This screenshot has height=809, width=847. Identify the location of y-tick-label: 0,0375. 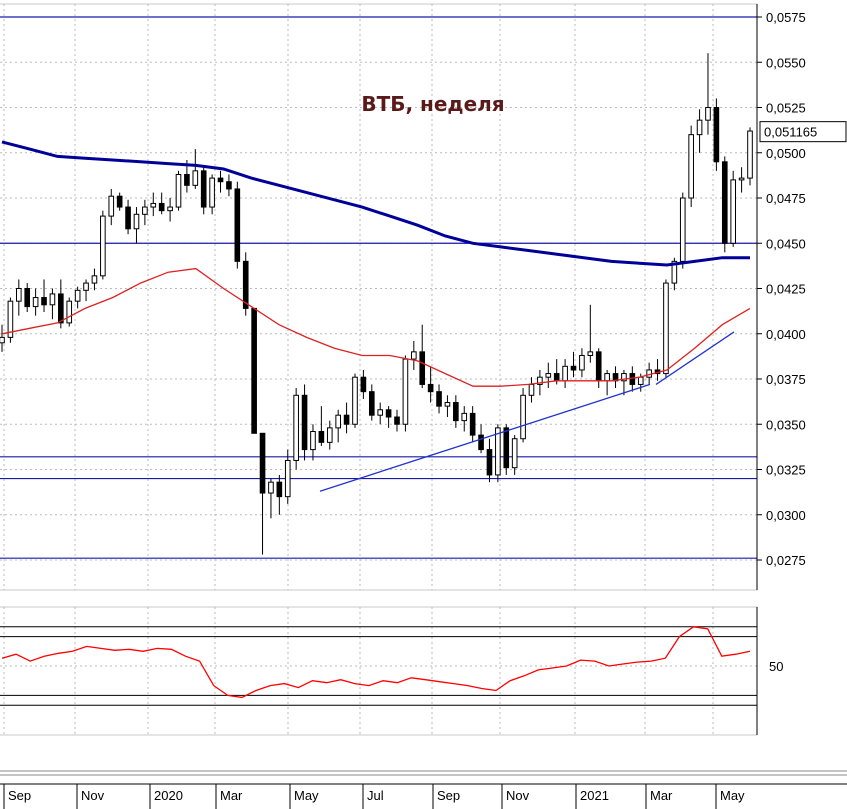
(786, 379).